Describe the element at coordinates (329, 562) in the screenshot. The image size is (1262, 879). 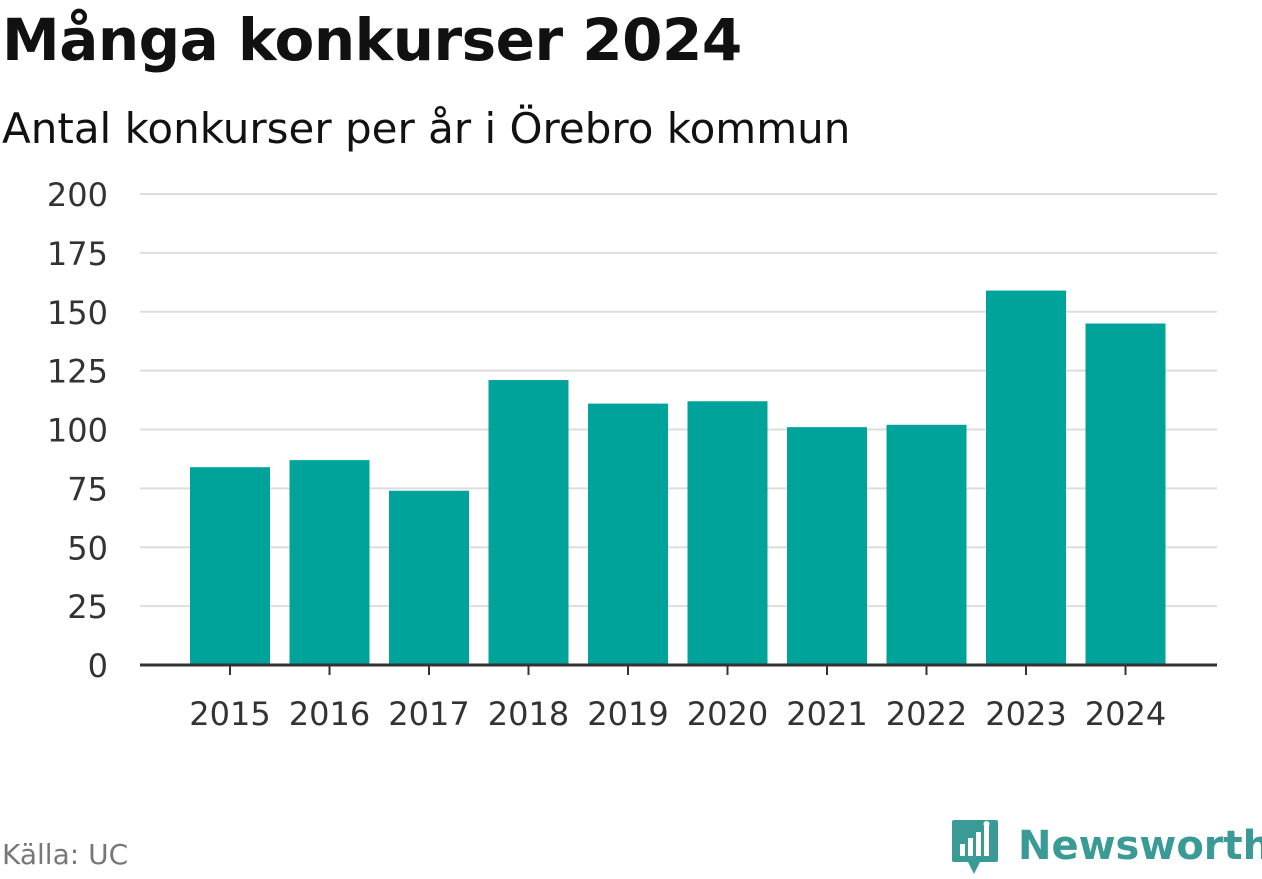
I see `bar-2016` at that location.